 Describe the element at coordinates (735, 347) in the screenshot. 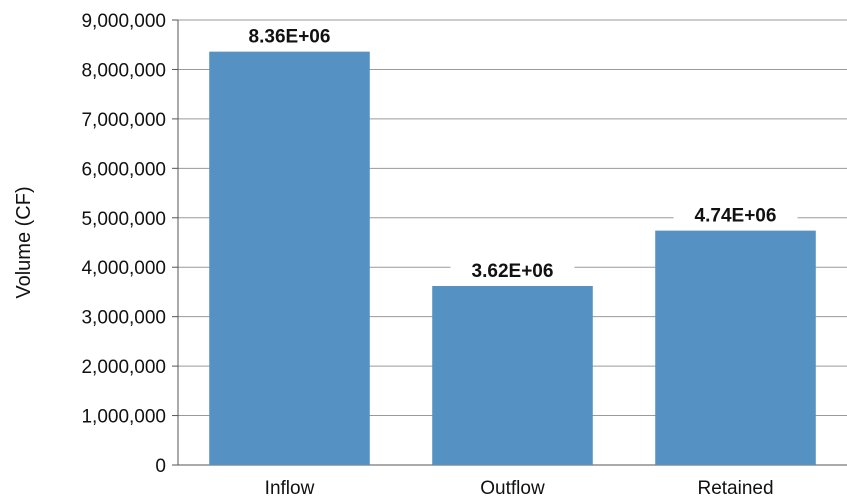

I see `bar-retained` at that location.